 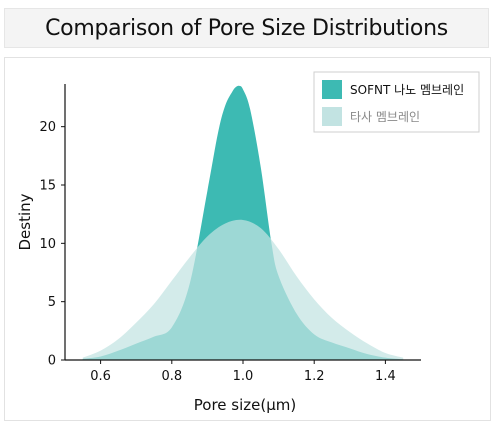 What do you see at coordinates (47, 244) in the screenshot?
I see `y-tick-label: 10` at bounding box center [47, 244].